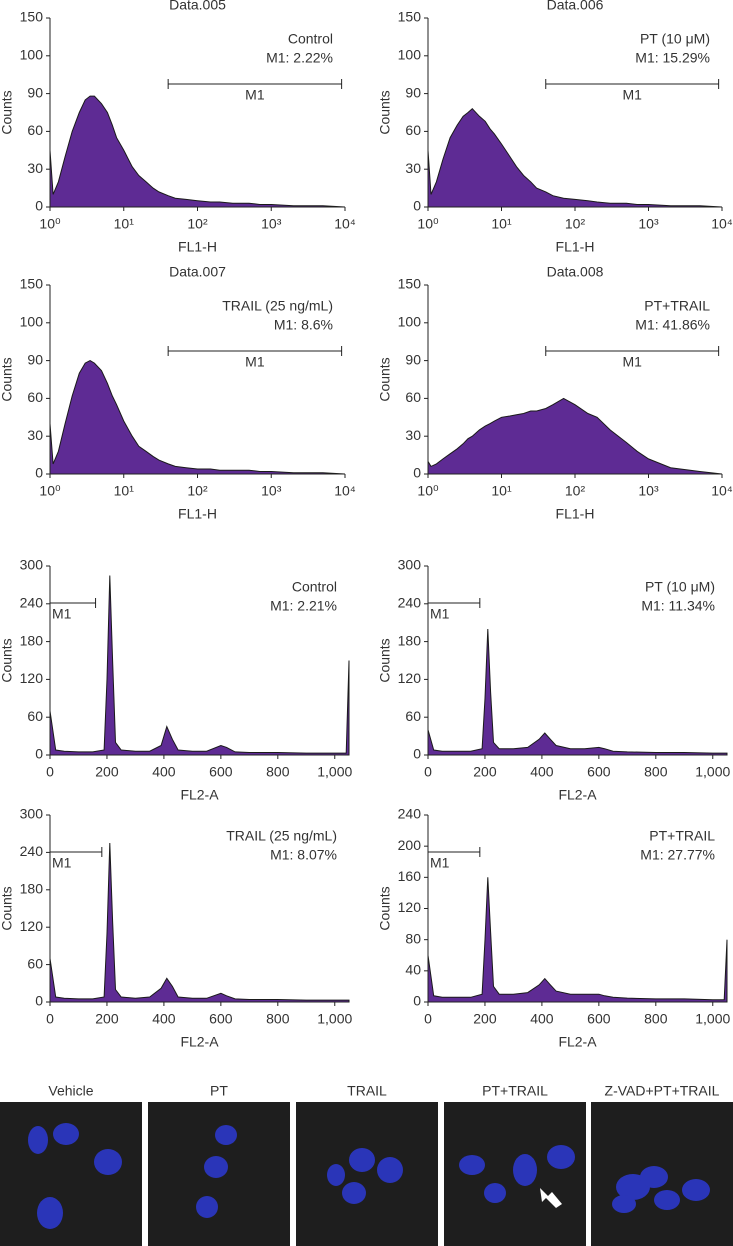 The width and height of the screenshot is (733, 1246). Describe the element at coordinates (367, 1091) in the screenshot. I see `image-label: TRAIL` at that location.